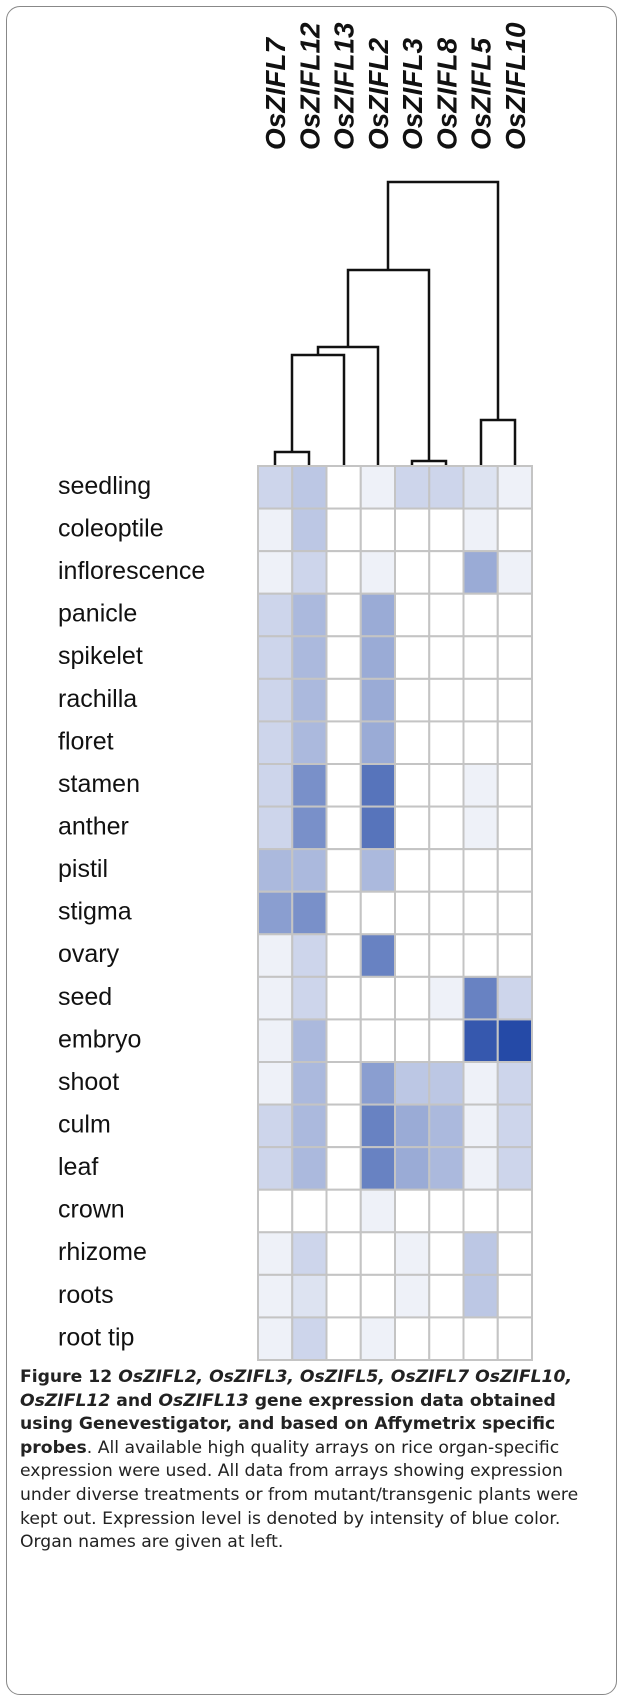 This screenshot has height=1703, width=625. Describe the element at coordinates (93, 826) in the screenshot. I see `row-label: anther` at that location.